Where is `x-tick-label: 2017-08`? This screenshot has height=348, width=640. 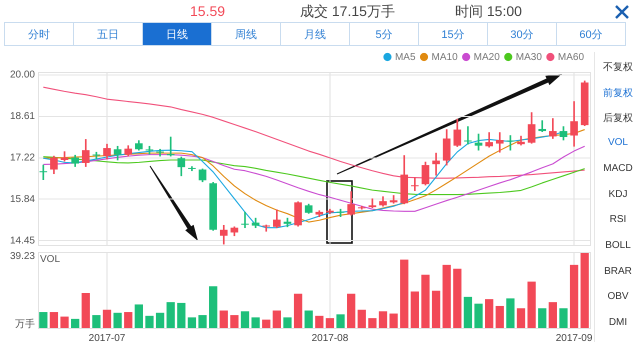 x-tick-label: 2017-08 is located at coordinates (330, 338).